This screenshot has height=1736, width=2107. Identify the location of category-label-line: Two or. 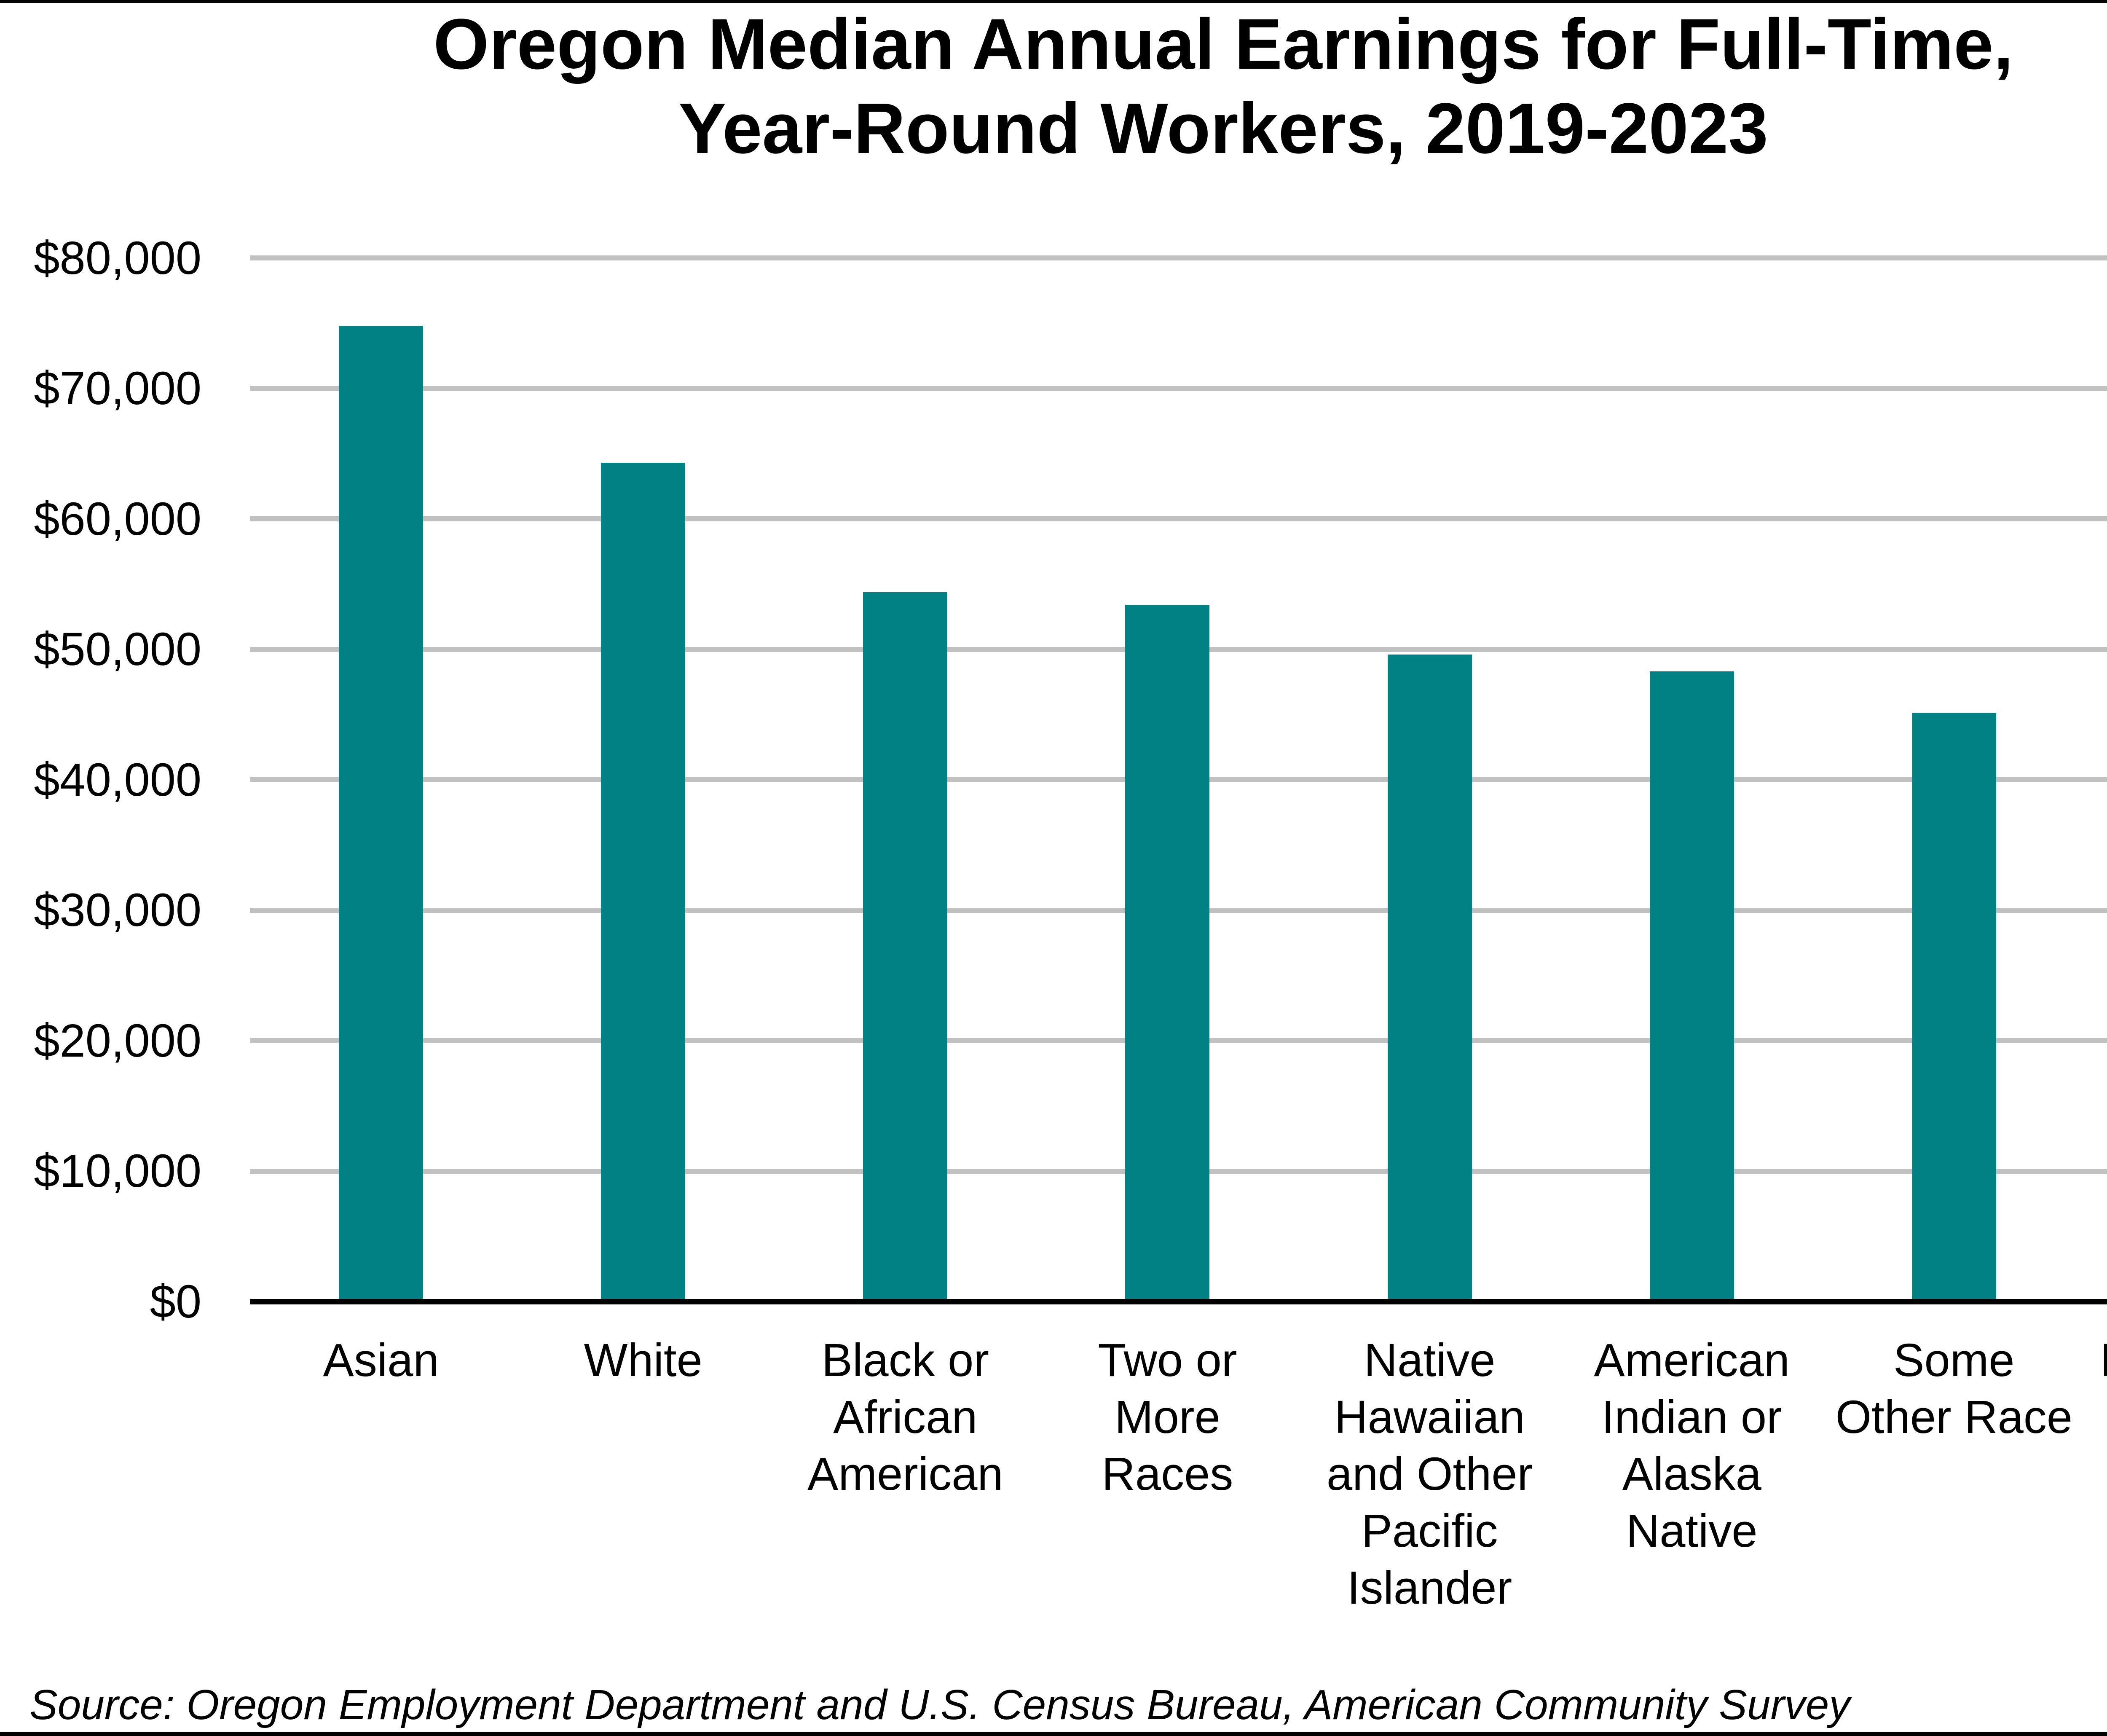
(1167, 1360).